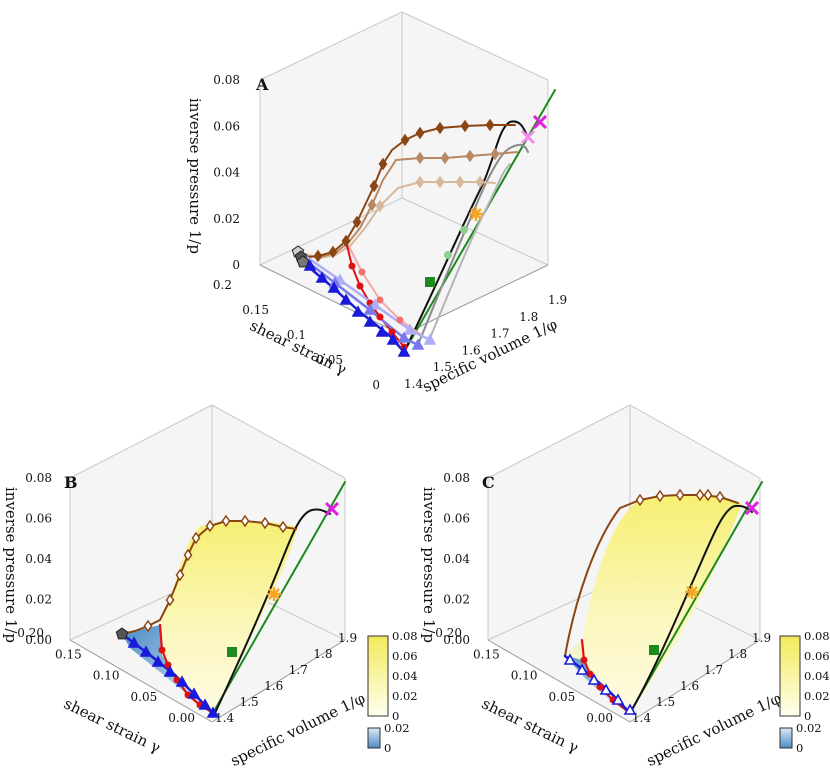 The height and width of the screenshot is (775, 830). Describe the element at coordinates (651, 575) in the screenshot. I see `brown-path` at that location.